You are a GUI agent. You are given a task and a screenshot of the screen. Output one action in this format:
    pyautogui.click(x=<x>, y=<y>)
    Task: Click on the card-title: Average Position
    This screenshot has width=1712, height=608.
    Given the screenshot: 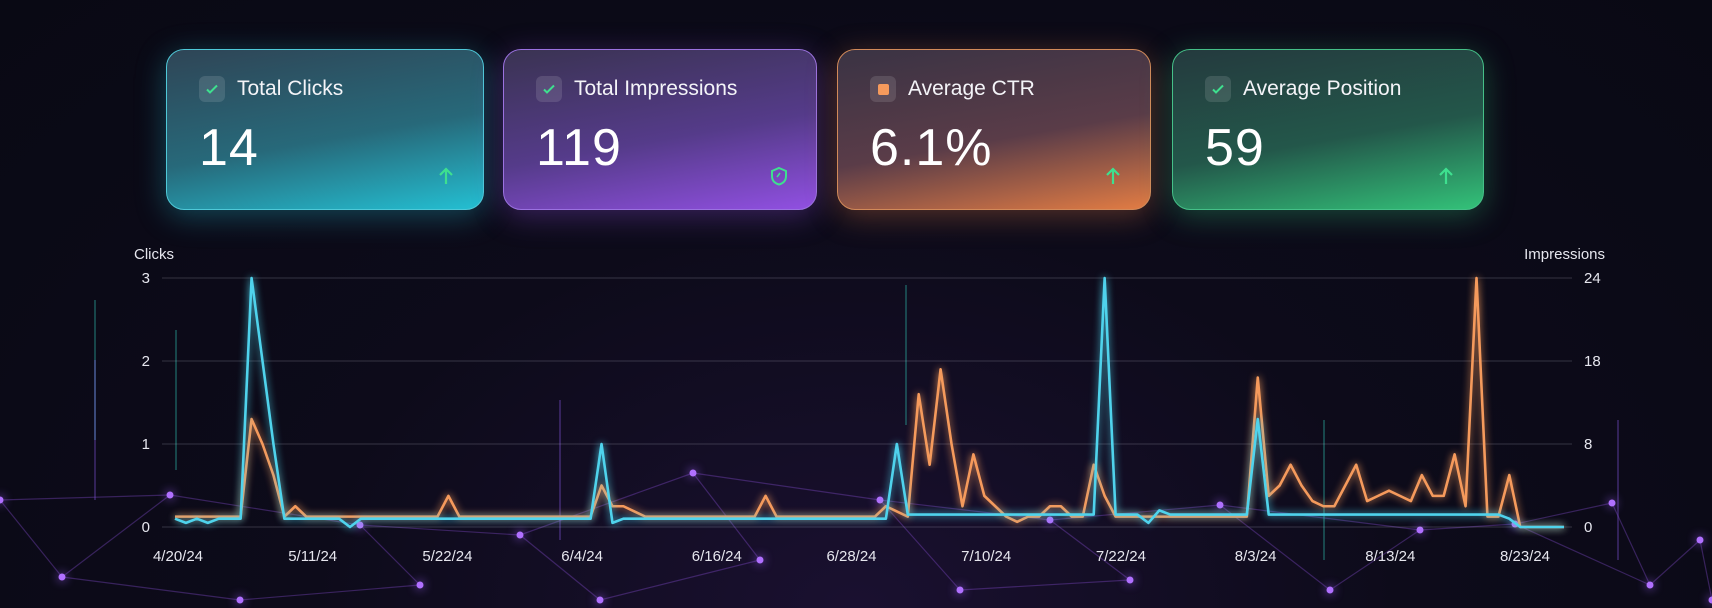 What is the action you would take?
    pyautogui.click(x=1322, y=88)
    